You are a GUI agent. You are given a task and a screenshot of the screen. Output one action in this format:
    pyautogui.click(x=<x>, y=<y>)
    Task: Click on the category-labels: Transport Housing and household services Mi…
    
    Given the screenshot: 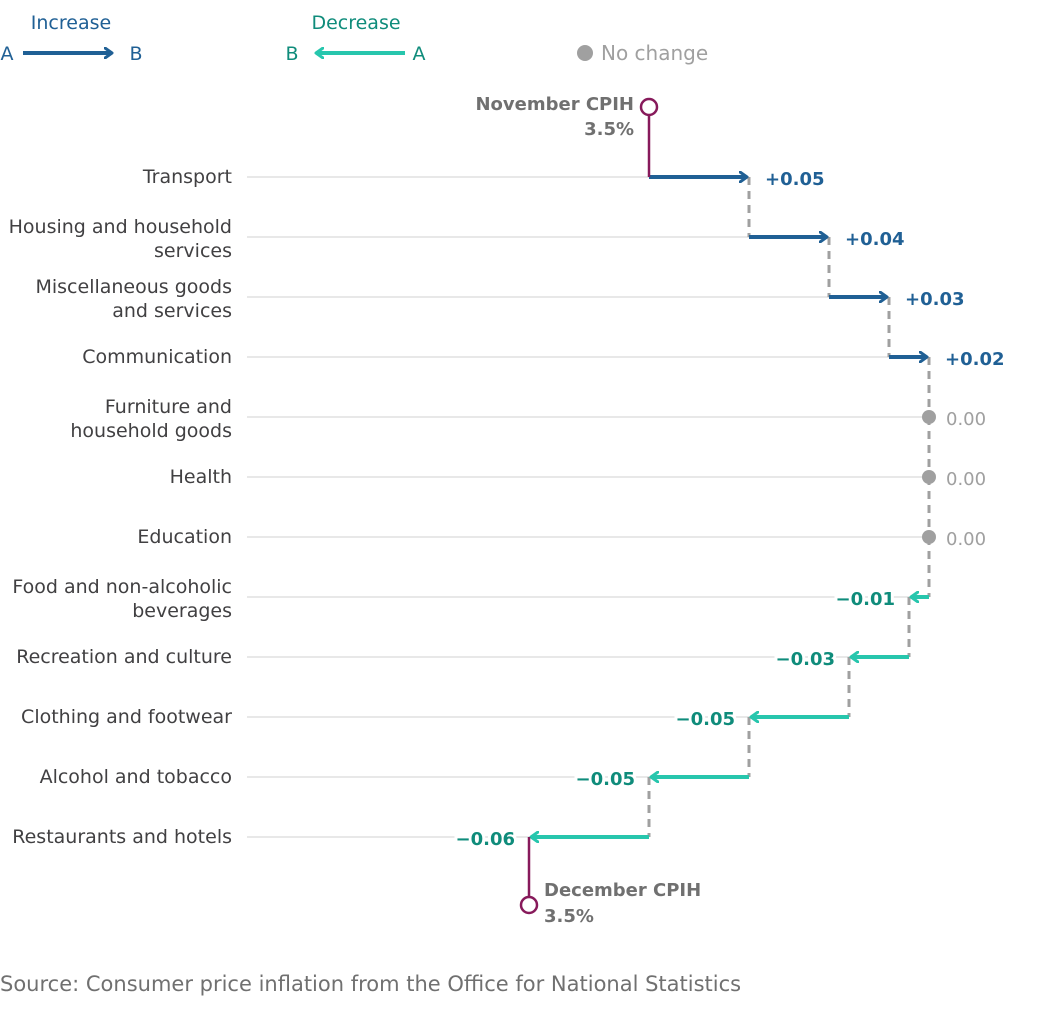 What is the action you would take?
    pyautogui.click(x=121, y=507)
    